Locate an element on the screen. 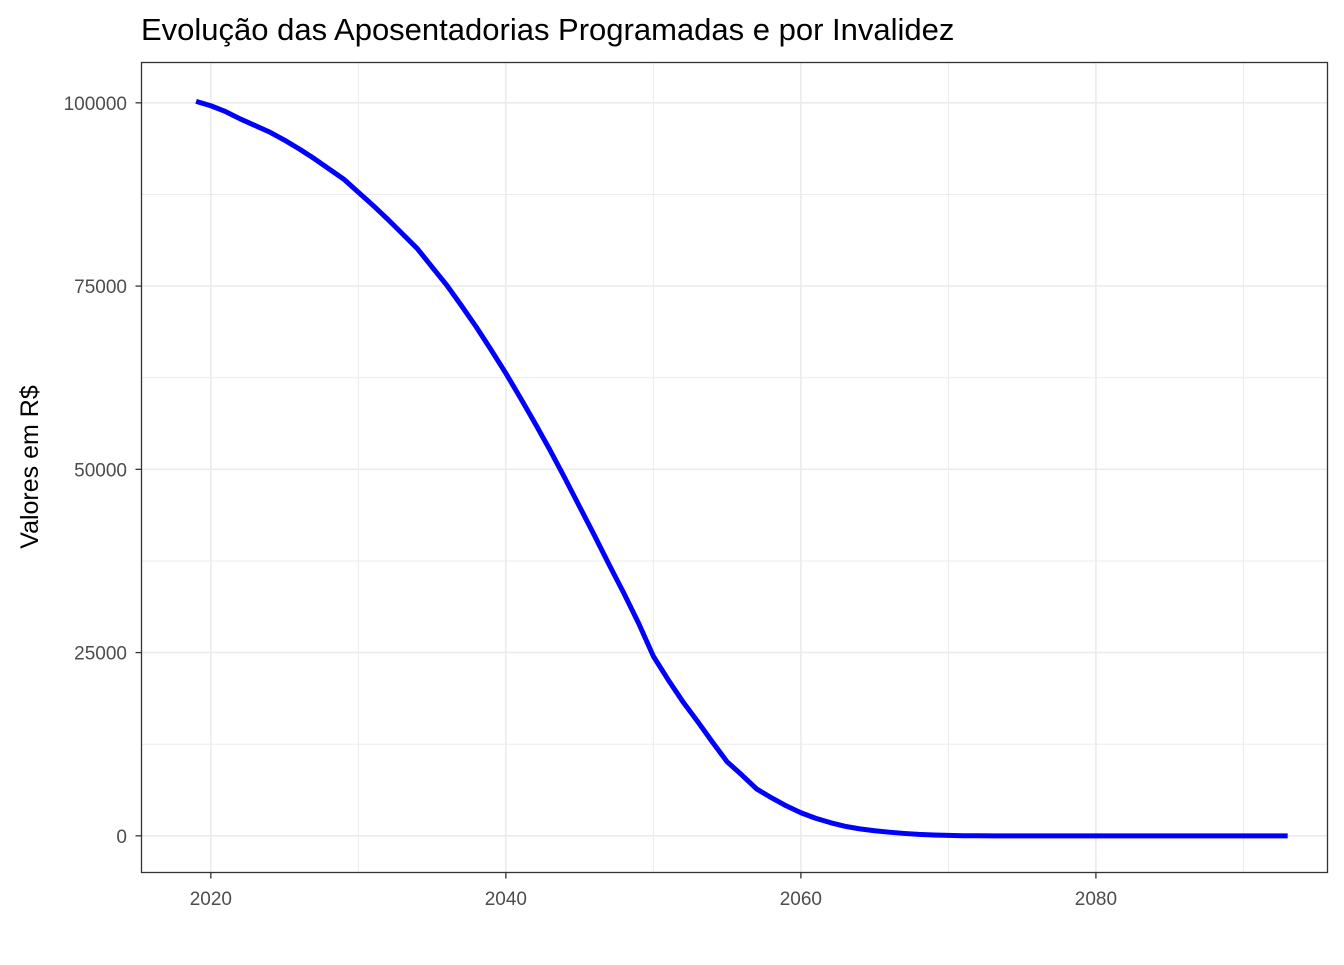 This screenshot has height=965, width=1344. x-tick-label: 2060 is located at coordinates (801, 899).